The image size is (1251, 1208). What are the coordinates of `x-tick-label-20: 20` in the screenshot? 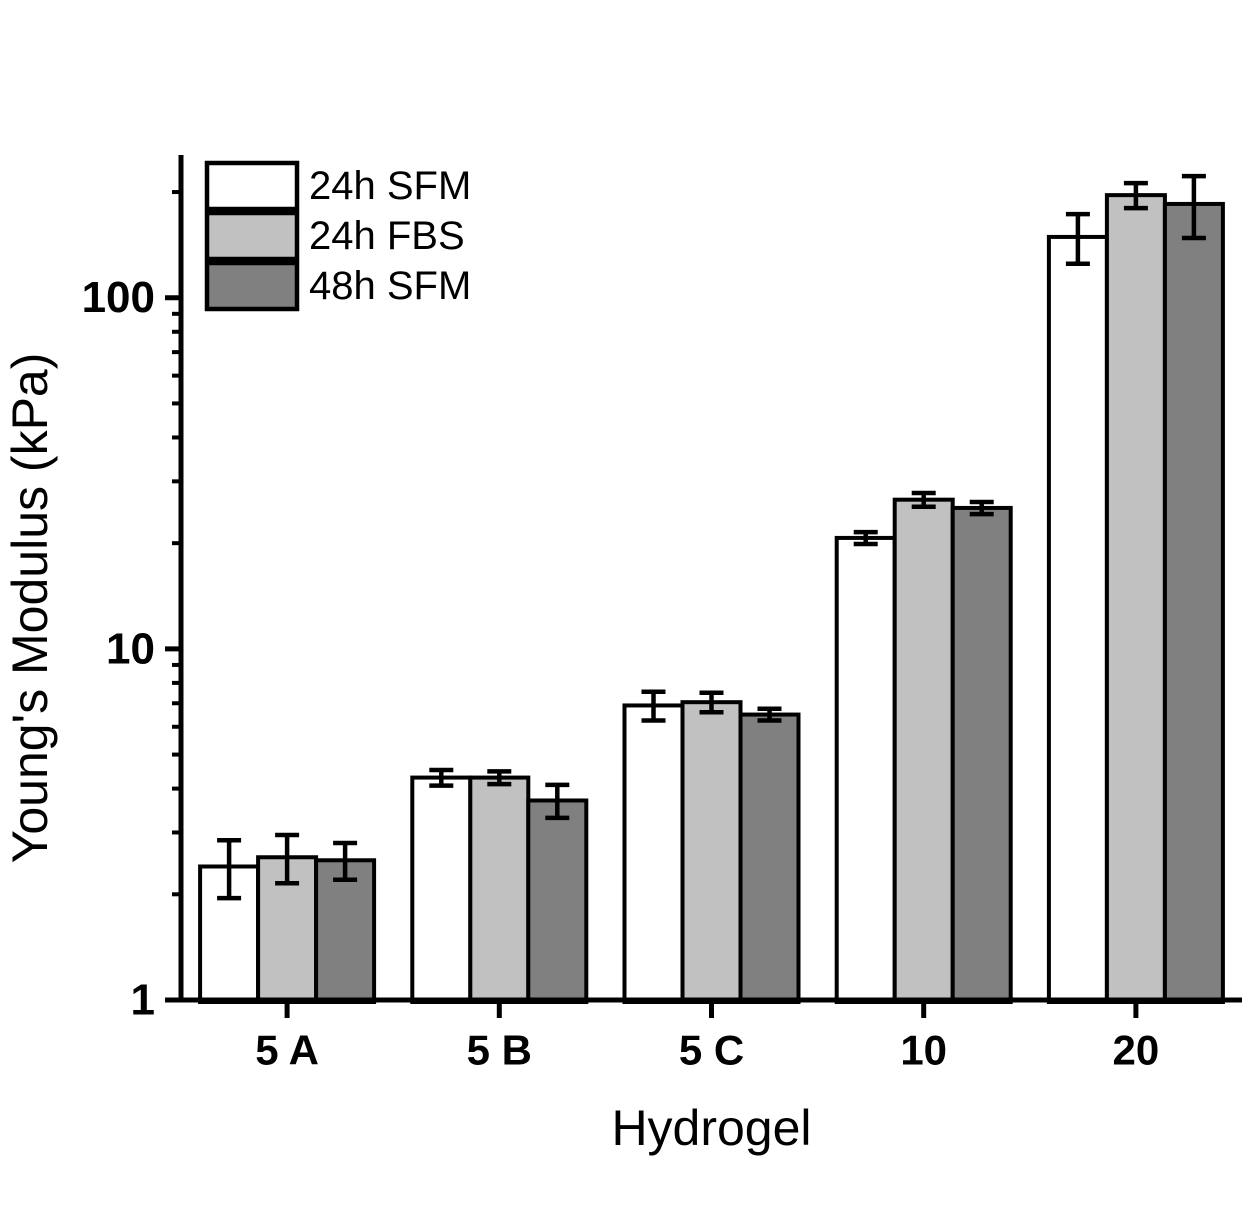 It's located at (1136, 1050).